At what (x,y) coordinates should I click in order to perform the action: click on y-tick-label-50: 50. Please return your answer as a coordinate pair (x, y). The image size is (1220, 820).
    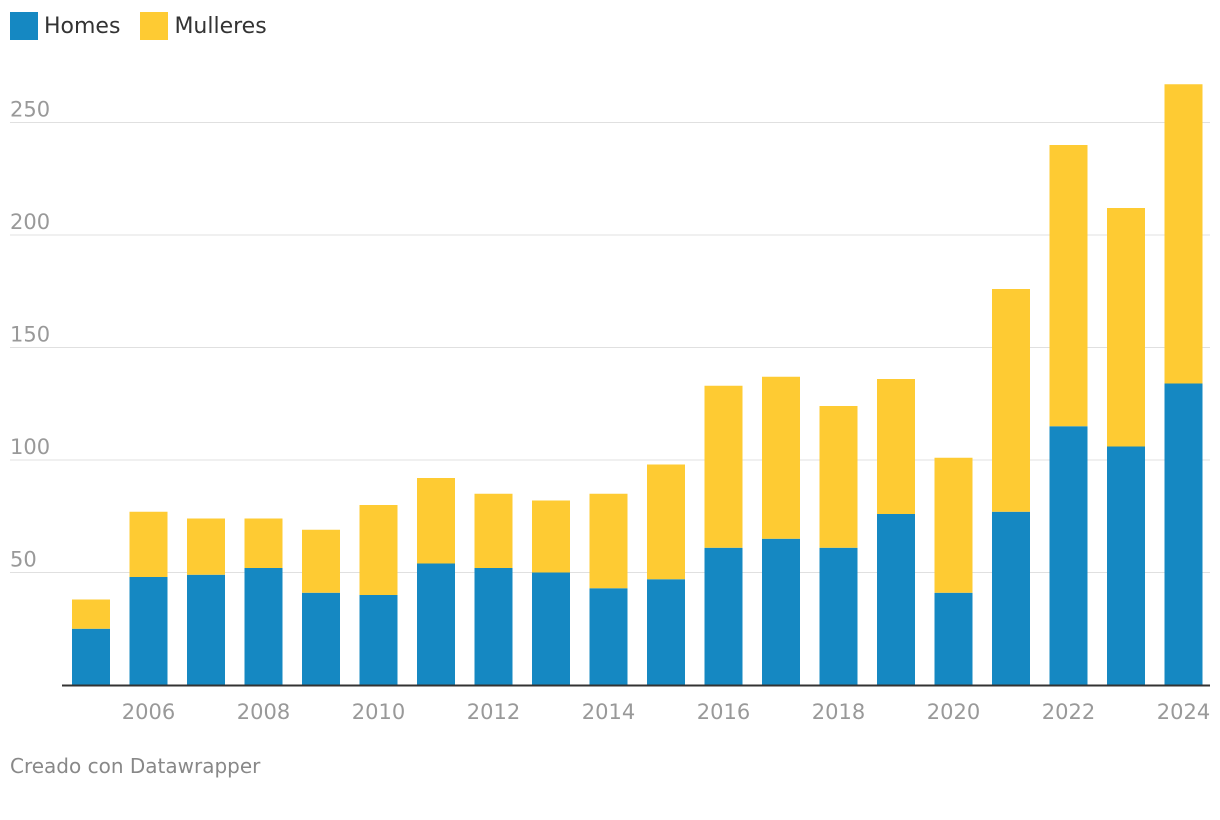
    Looking at the image, I should click on (23, 560).